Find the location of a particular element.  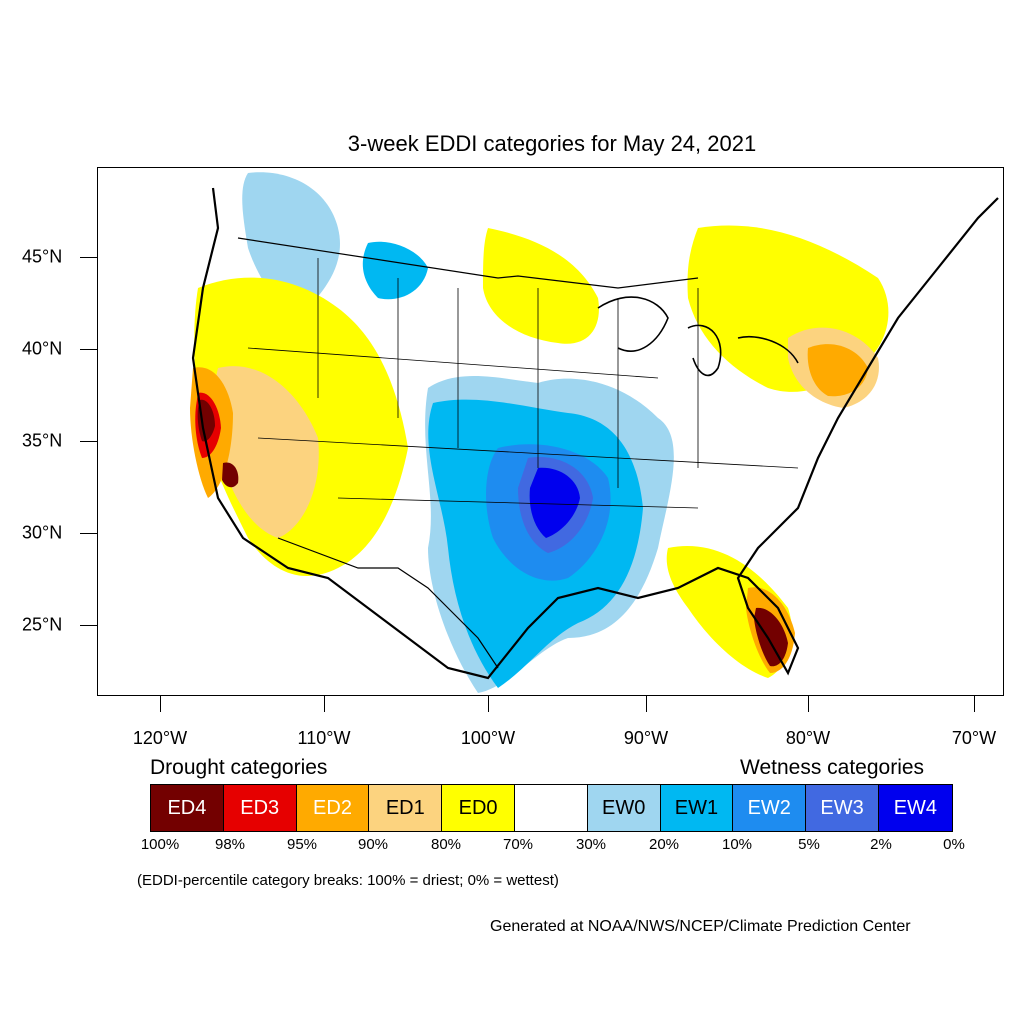

dry-region-ed2-northeast is located at coordinates (837, 370).